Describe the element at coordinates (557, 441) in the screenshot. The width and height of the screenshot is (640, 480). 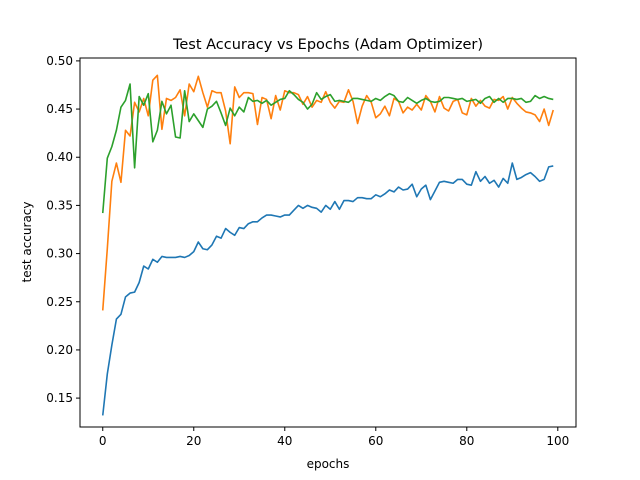
I see `x-tick-label: 100` at that location.